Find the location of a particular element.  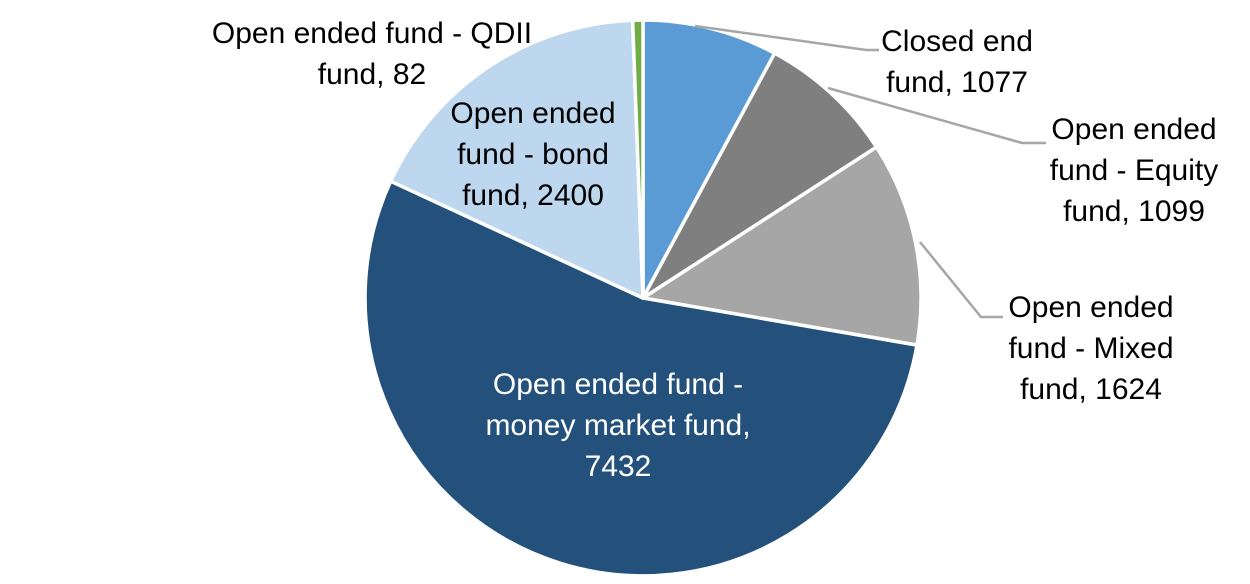

data-label-open-ended-qdii-fund: Open ended fund - QDII fund, 82 is located at coordinates (372, 54).